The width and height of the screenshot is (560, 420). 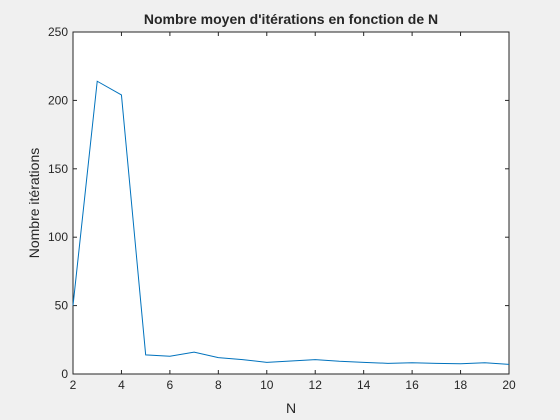 What do you see at coordinates (461, 385) in the screenshot?
I see `x-tick-label: 18` at bounding box center [461, 385].